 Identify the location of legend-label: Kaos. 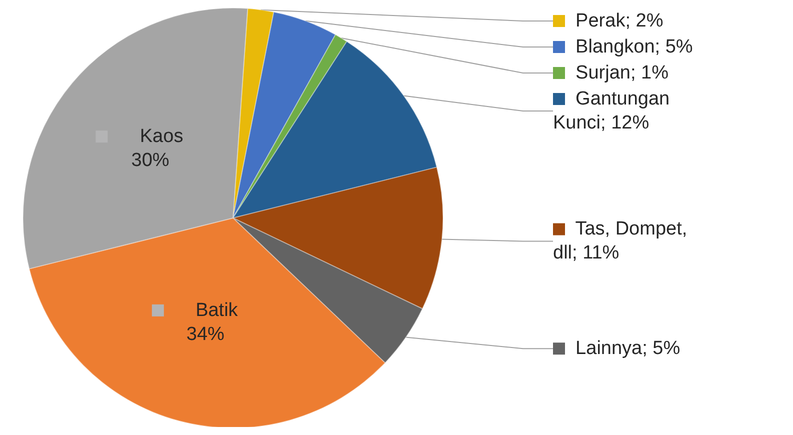
(156, 137).